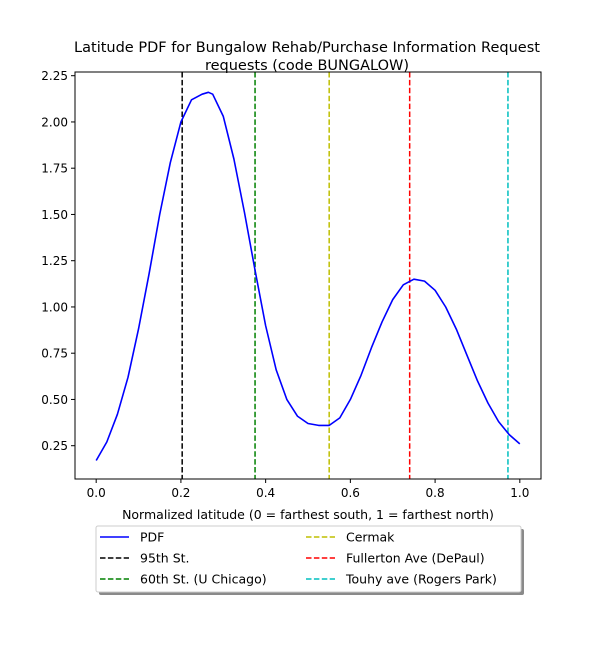 The height and width of the screenshot is (650, 600). What do you see at coordinates (54, 400) in the screenshot?
I see `y-tick-label-1: 0.50` at bounding box center [54, 400].